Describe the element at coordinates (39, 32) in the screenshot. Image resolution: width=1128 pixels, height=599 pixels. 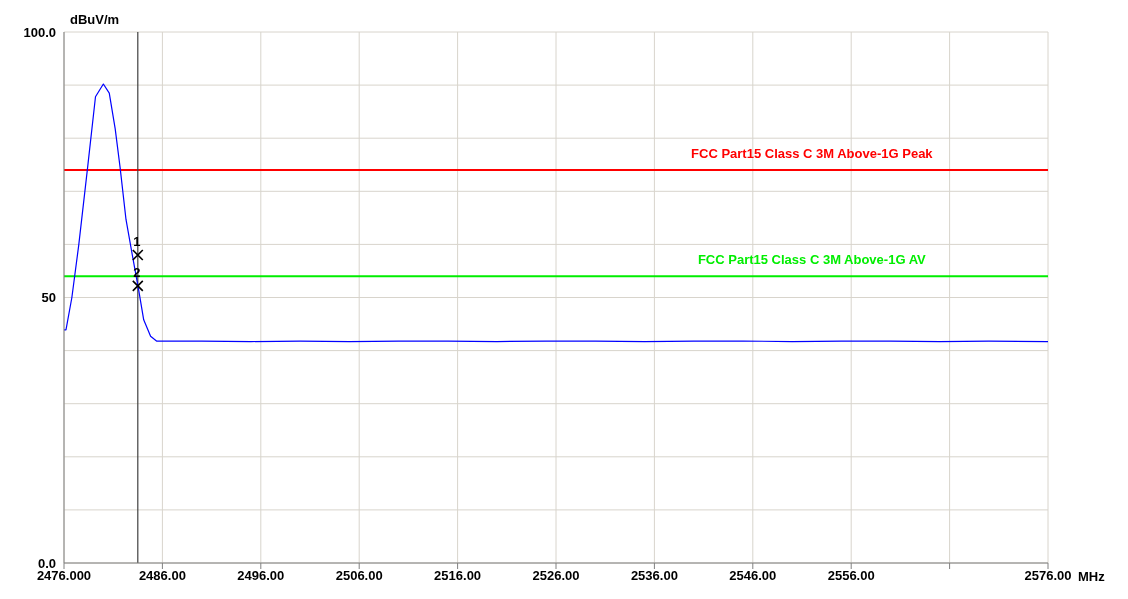
I see `y-tick-label: 100.0` at that location.